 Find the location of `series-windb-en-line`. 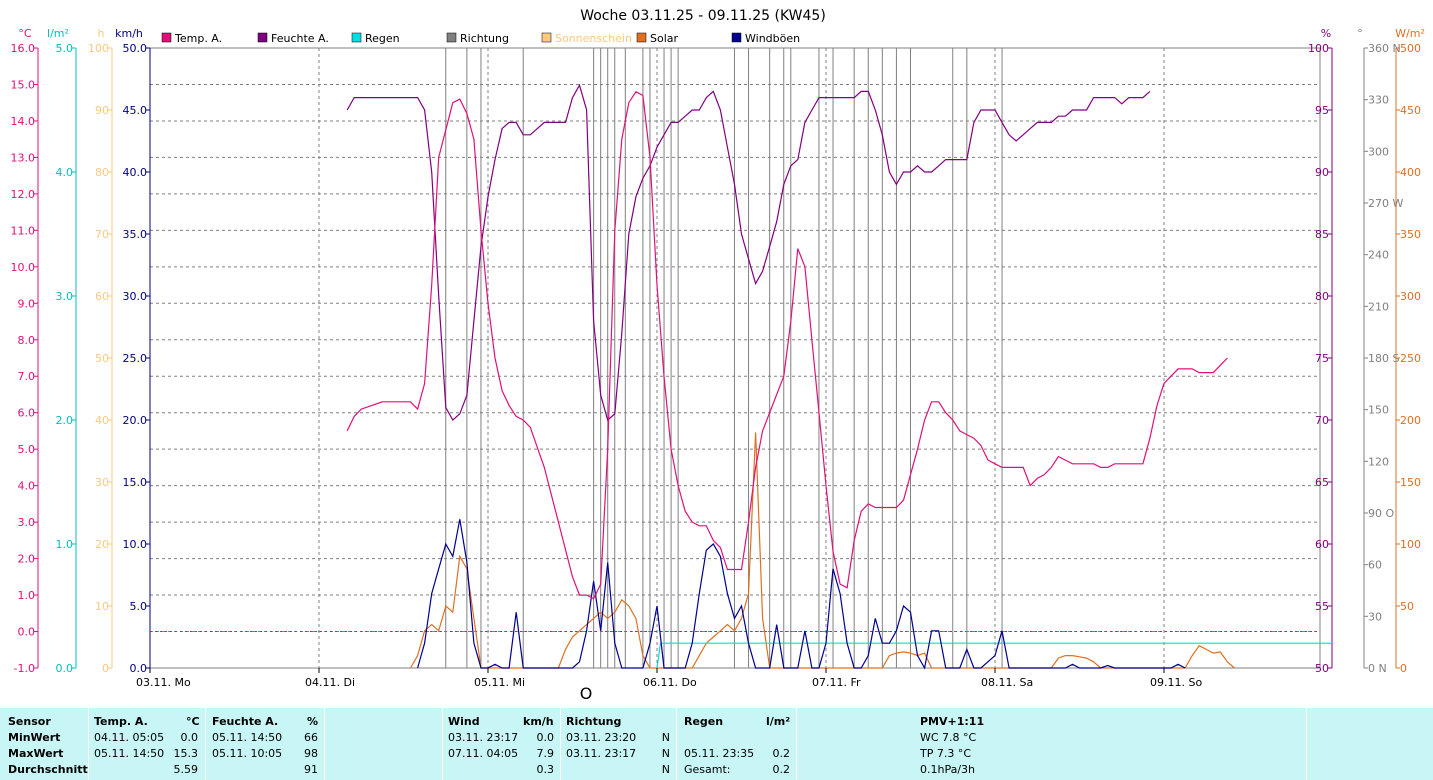

series-windb-en-line is located at coordinates (801, 594).